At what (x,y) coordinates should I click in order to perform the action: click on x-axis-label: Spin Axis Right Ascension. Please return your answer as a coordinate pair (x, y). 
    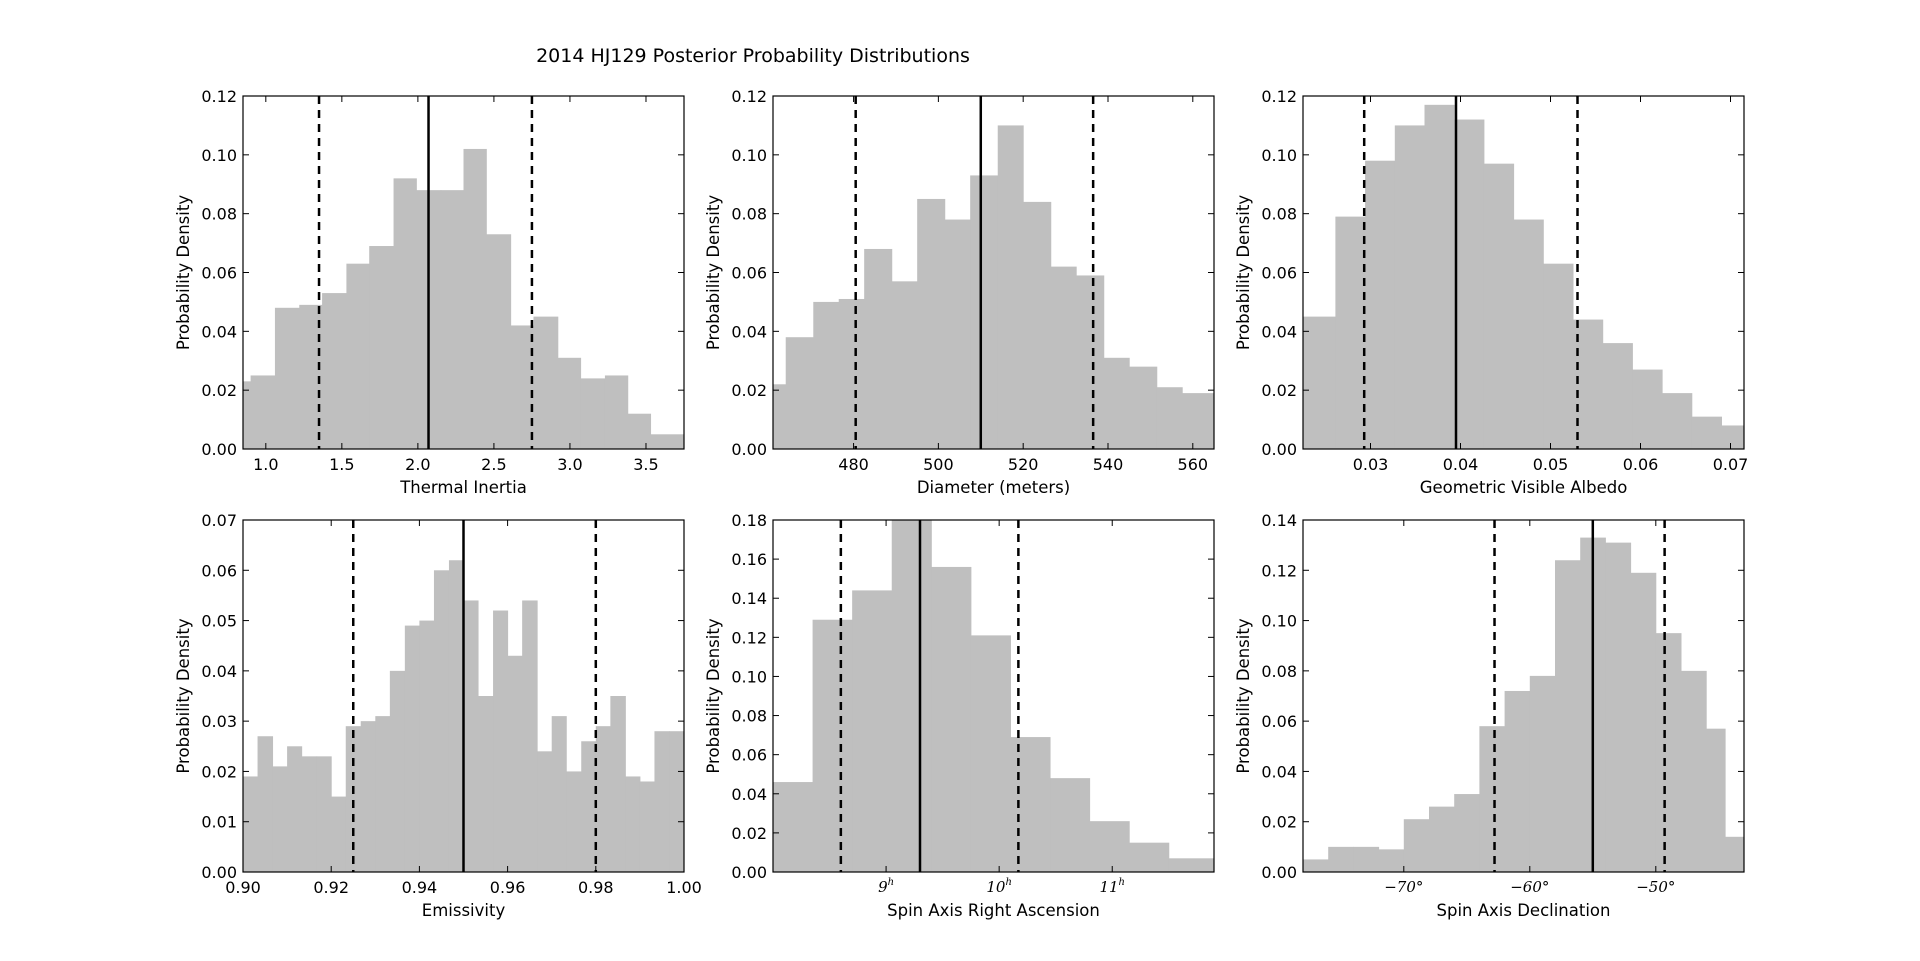
    Looking at the image, I should click on (993, 910).